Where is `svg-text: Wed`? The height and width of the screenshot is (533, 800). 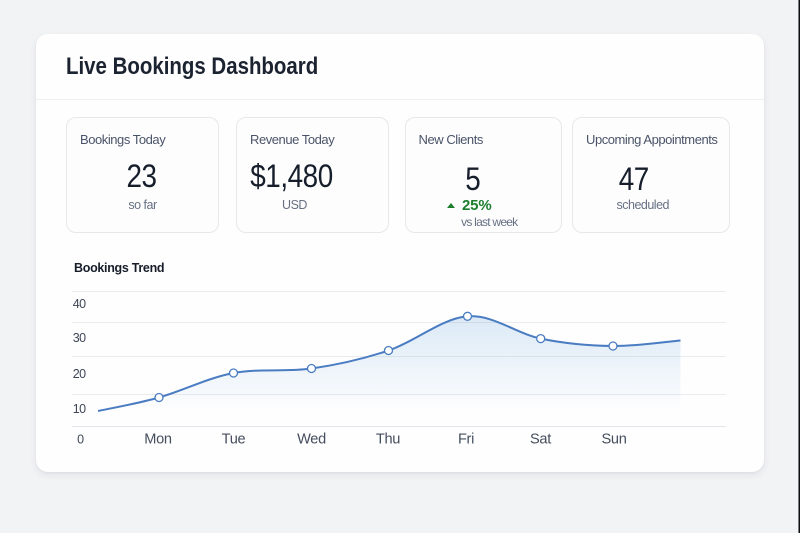
svg-text: Wed is located at coordinates (311, 440).